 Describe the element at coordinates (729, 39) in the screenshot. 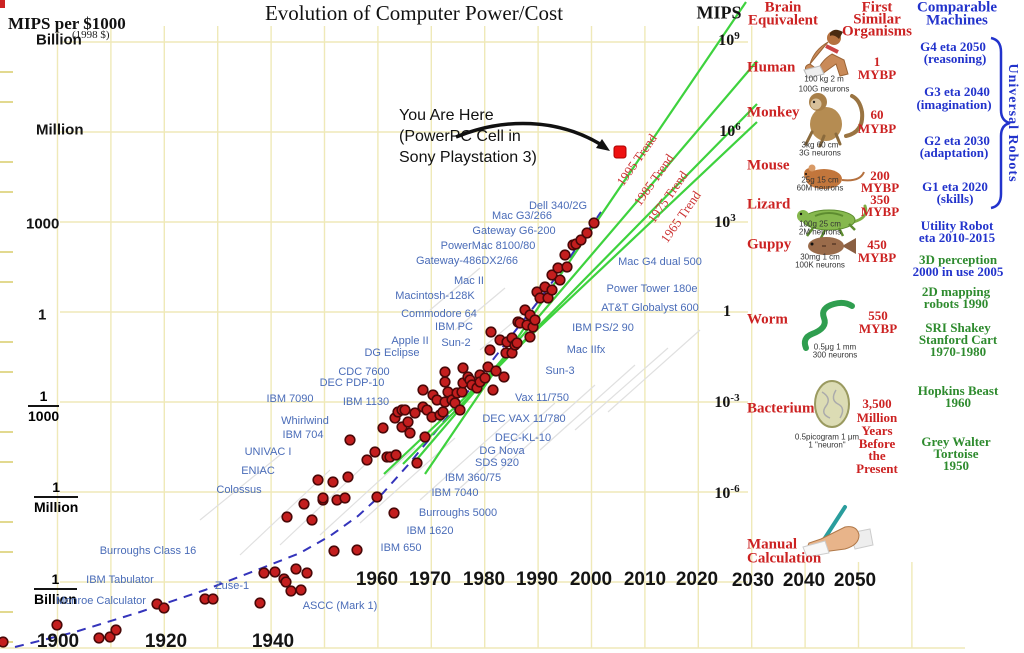

I see `mips-axis-label: 10⁹` at that location.